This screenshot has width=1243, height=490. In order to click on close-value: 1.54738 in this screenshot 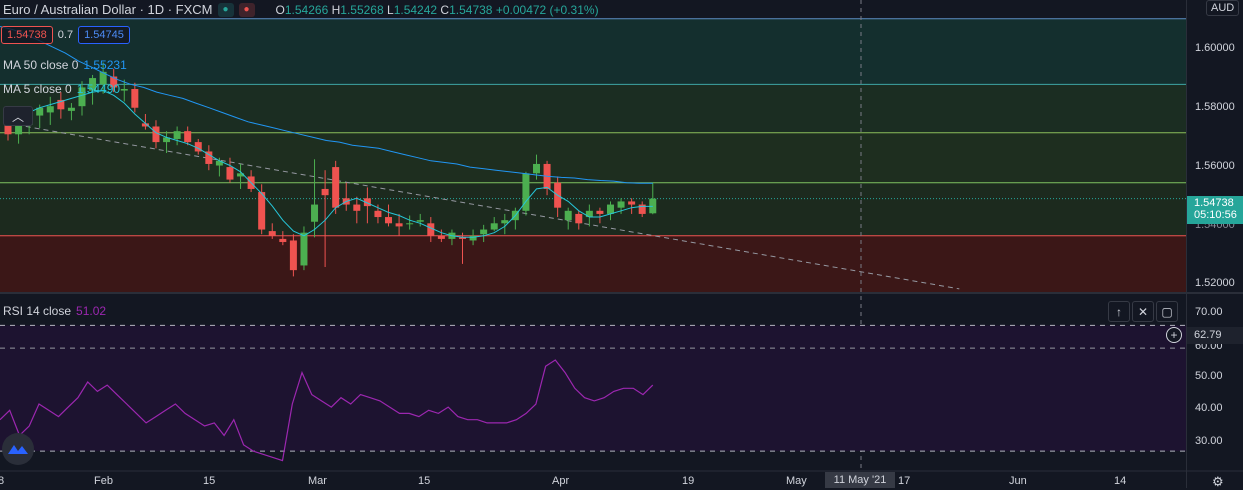, I will do `click(471, 9)`.